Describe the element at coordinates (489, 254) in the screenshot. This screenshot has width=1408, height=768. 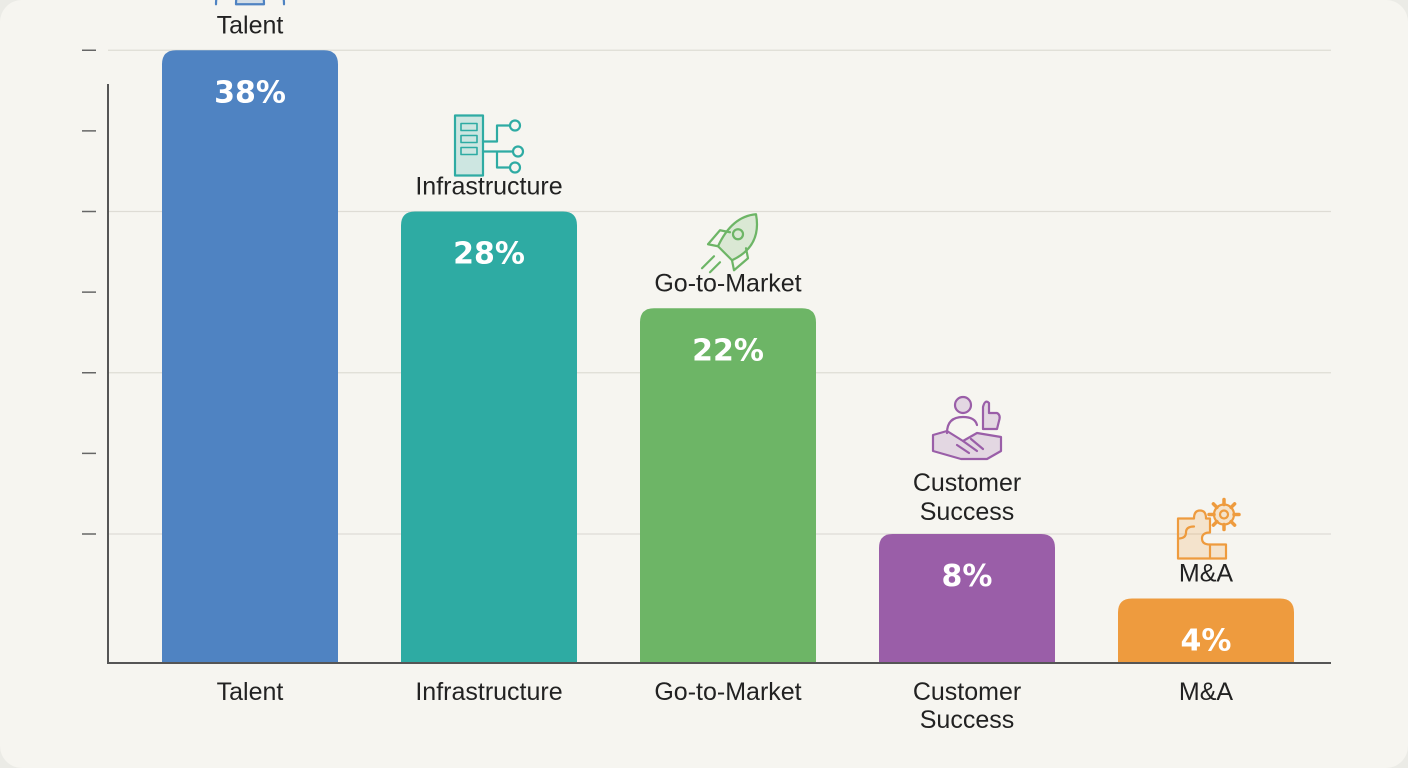
I see `value-label-infrastructure: 28%` at that location.